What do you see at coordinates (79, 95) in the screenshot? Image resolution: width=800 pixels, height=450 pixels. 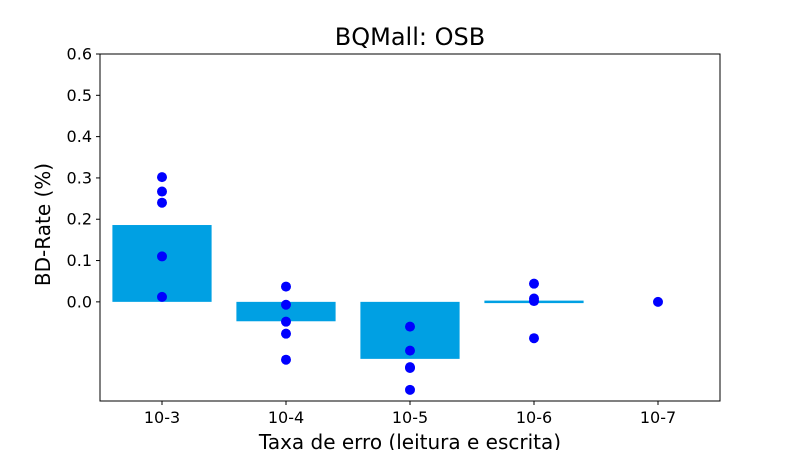 I see `y-tick-label: 0.5` at bounding box center [79, 95].